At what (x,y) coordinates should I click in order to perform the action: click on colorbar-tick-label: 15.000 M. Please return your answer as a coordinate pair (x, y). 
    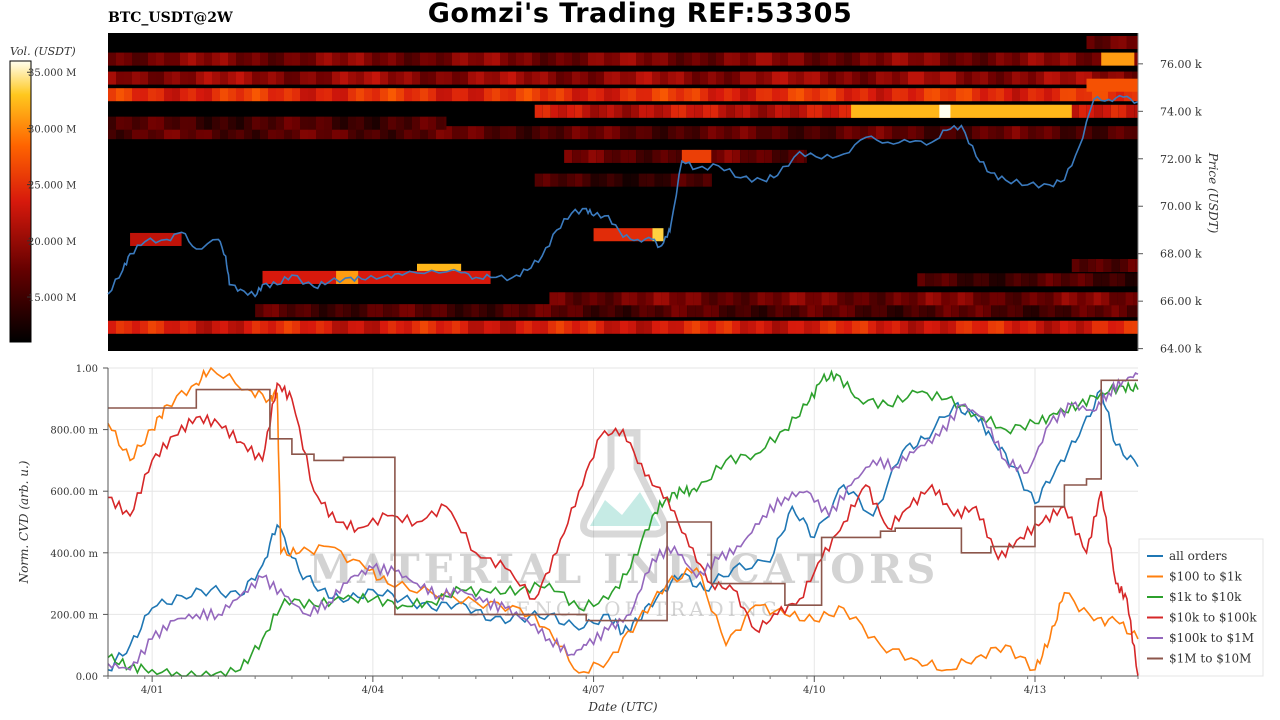
    Looking at the image, I should click on (52, 298).